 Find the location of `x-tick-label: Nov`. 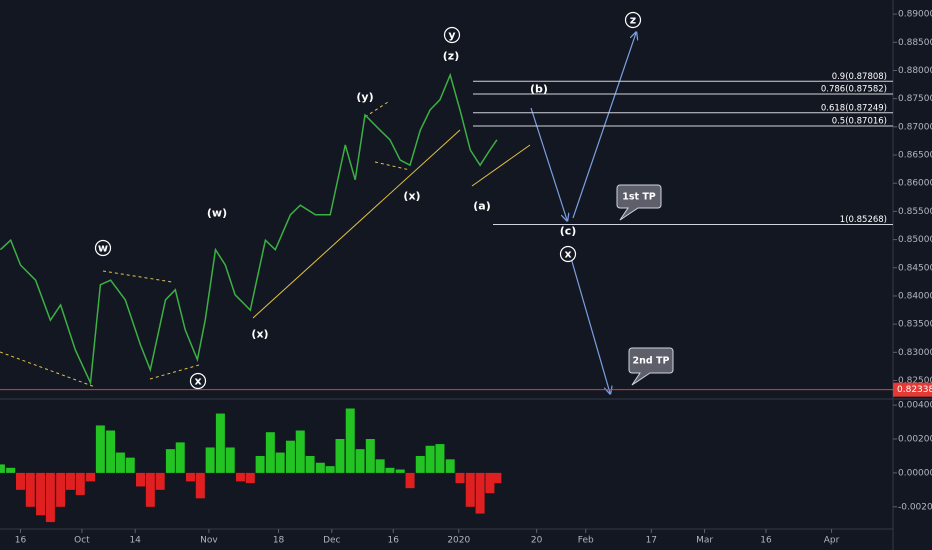

x-tick-label: Nov is located at coordinates (209, 541).